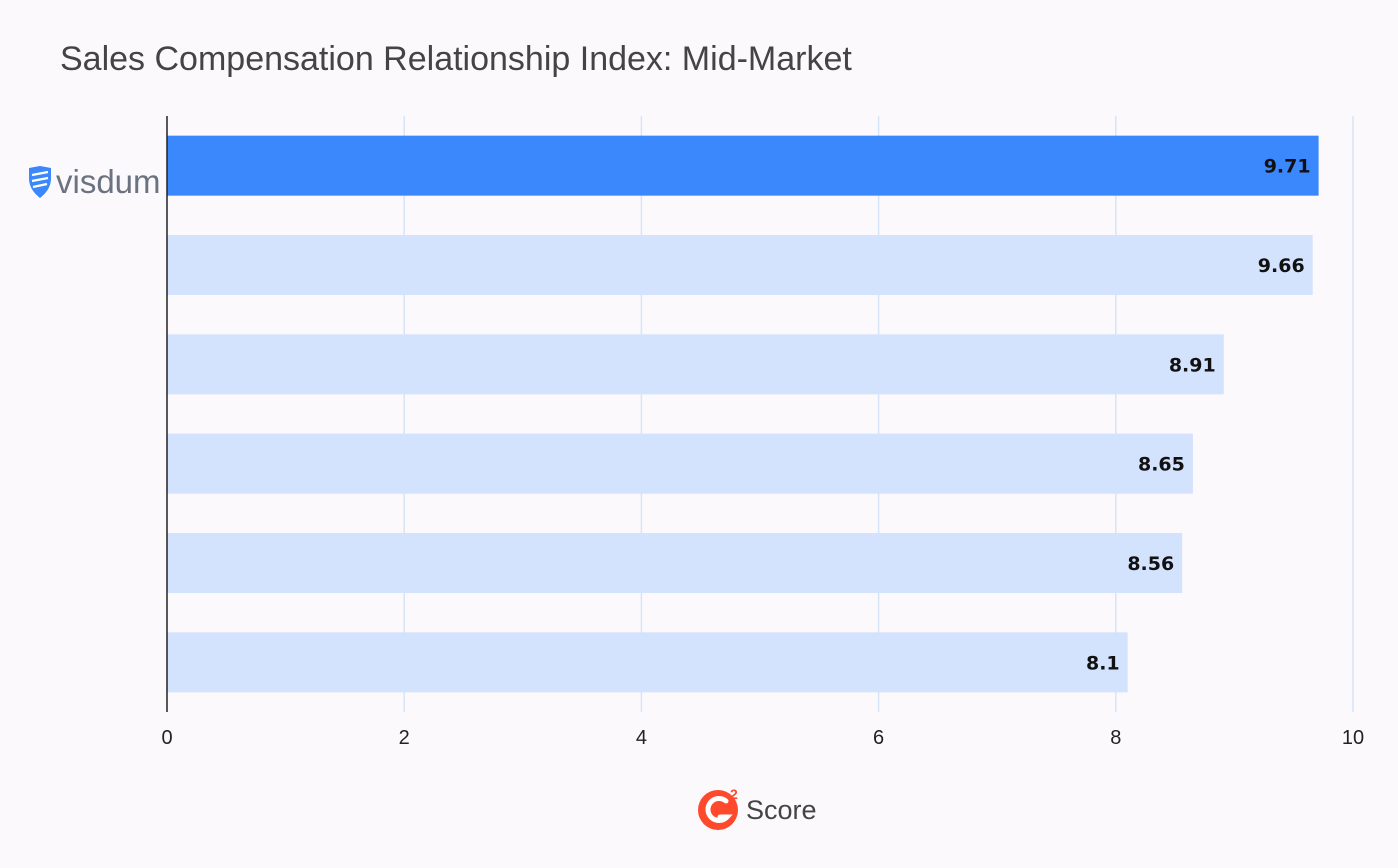 Image resolution: width=1398 pixels, height=868 pixels. Describe the element at coordinates (1281, 266) in the screenshot. I see `bar-value-label: 9.66` at that location.